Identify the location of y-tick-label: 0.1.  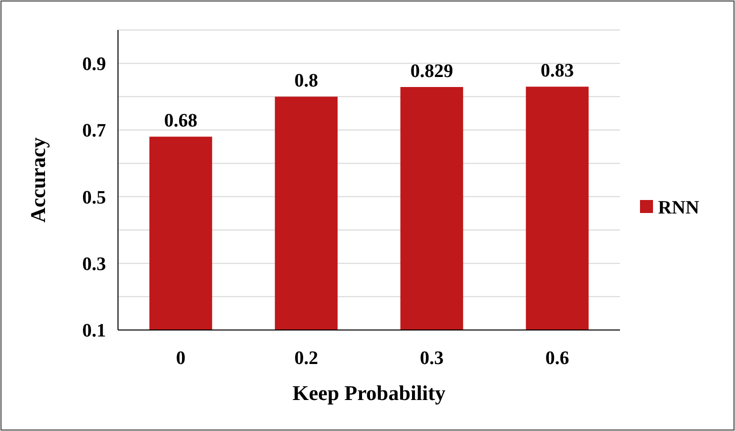
(94, 331).